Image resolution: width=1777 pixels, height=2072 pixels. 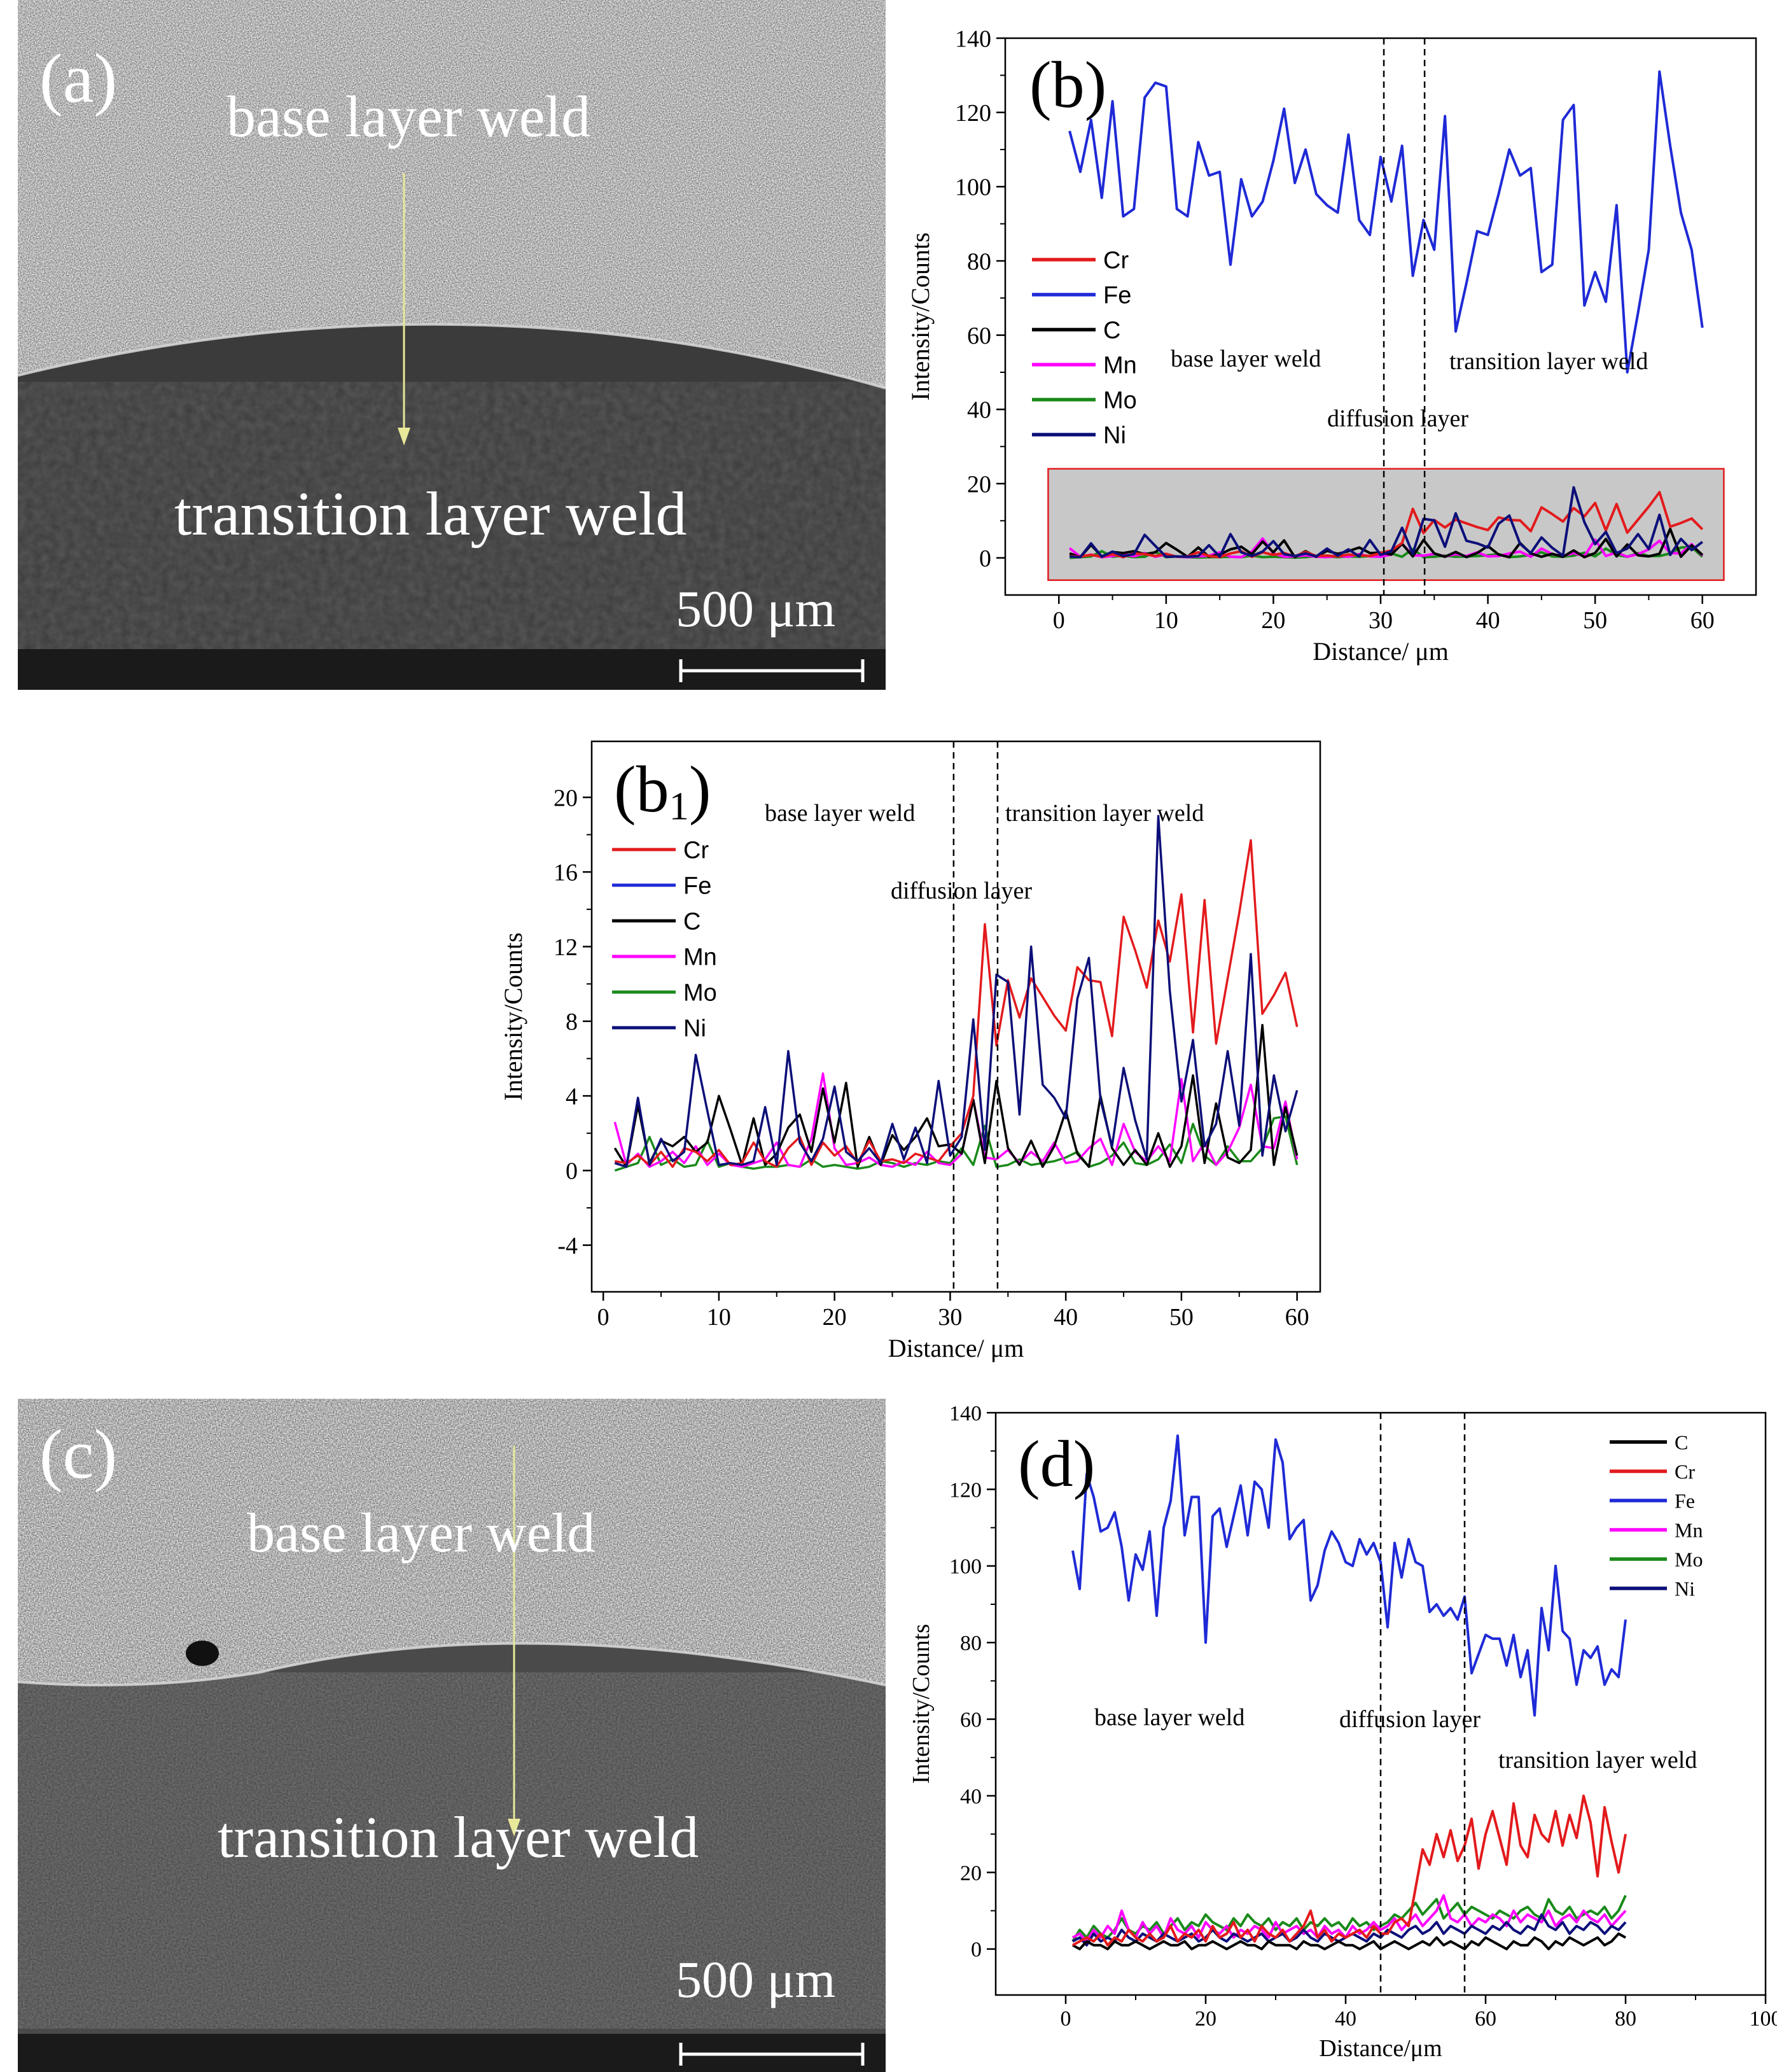 I want to click on b-xlabel: Distance/ μm, so click(x=1381, y=651).